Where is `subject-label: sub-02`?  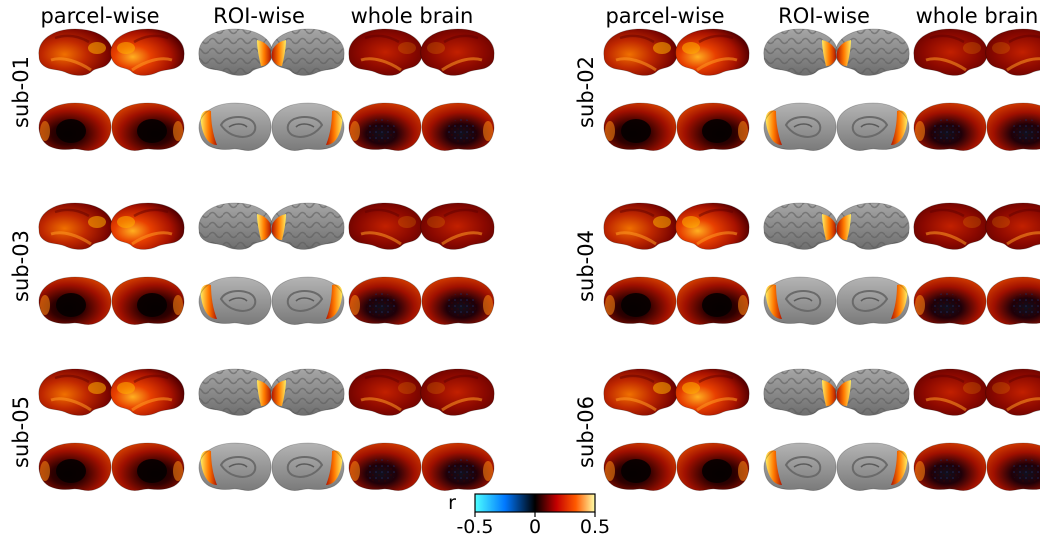 subject-label: sub-02 is located at coordinates (586, 92).